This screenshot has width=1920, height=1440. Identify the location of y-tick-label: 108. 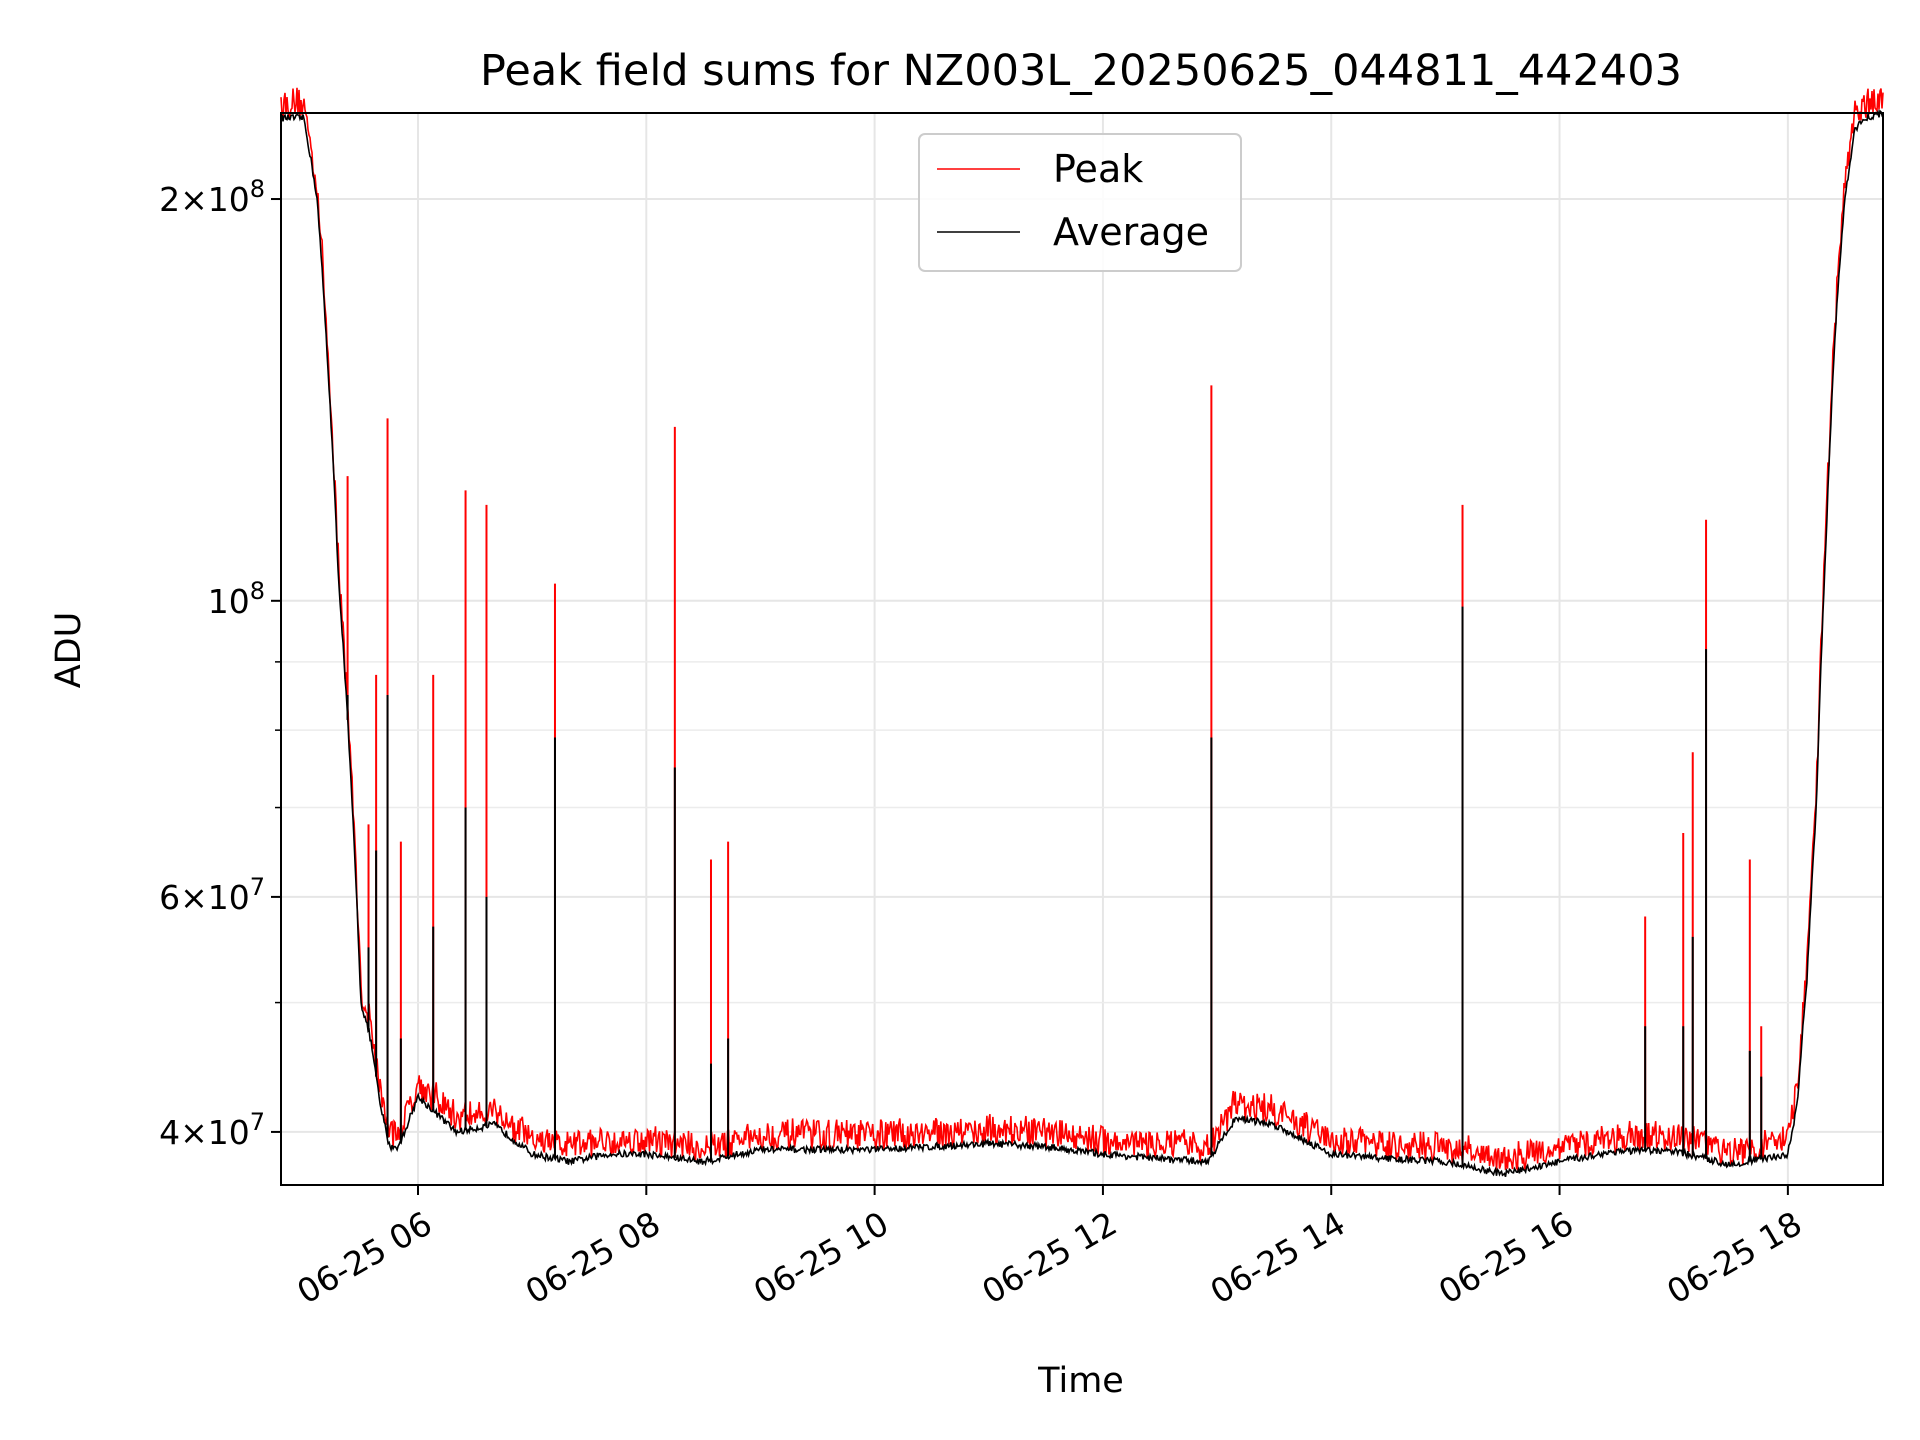
(236, 599).